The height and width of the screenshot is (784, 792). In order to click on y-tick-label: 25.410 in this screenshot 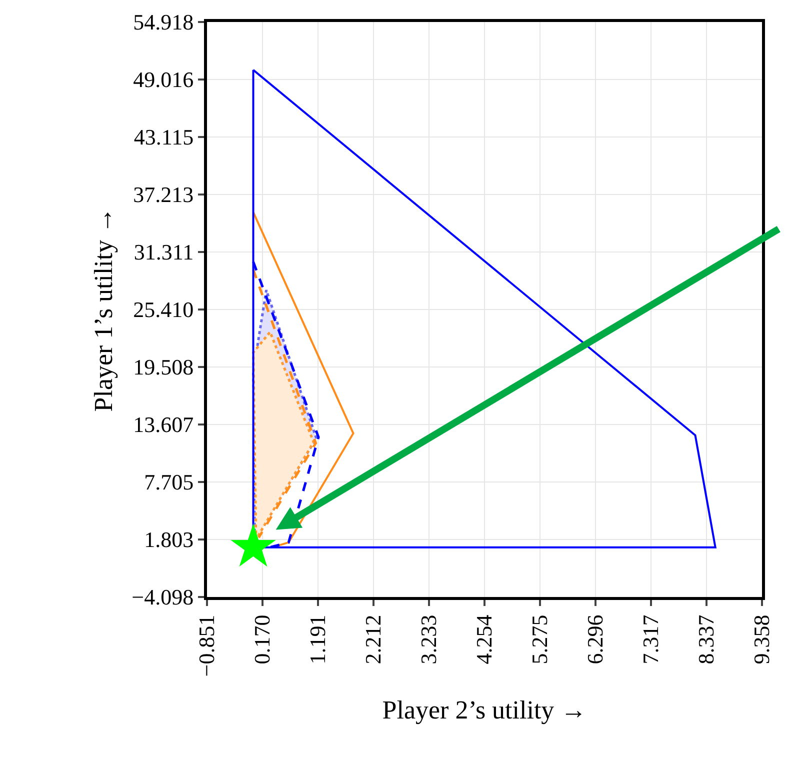, I will do `click(163, 309)`.